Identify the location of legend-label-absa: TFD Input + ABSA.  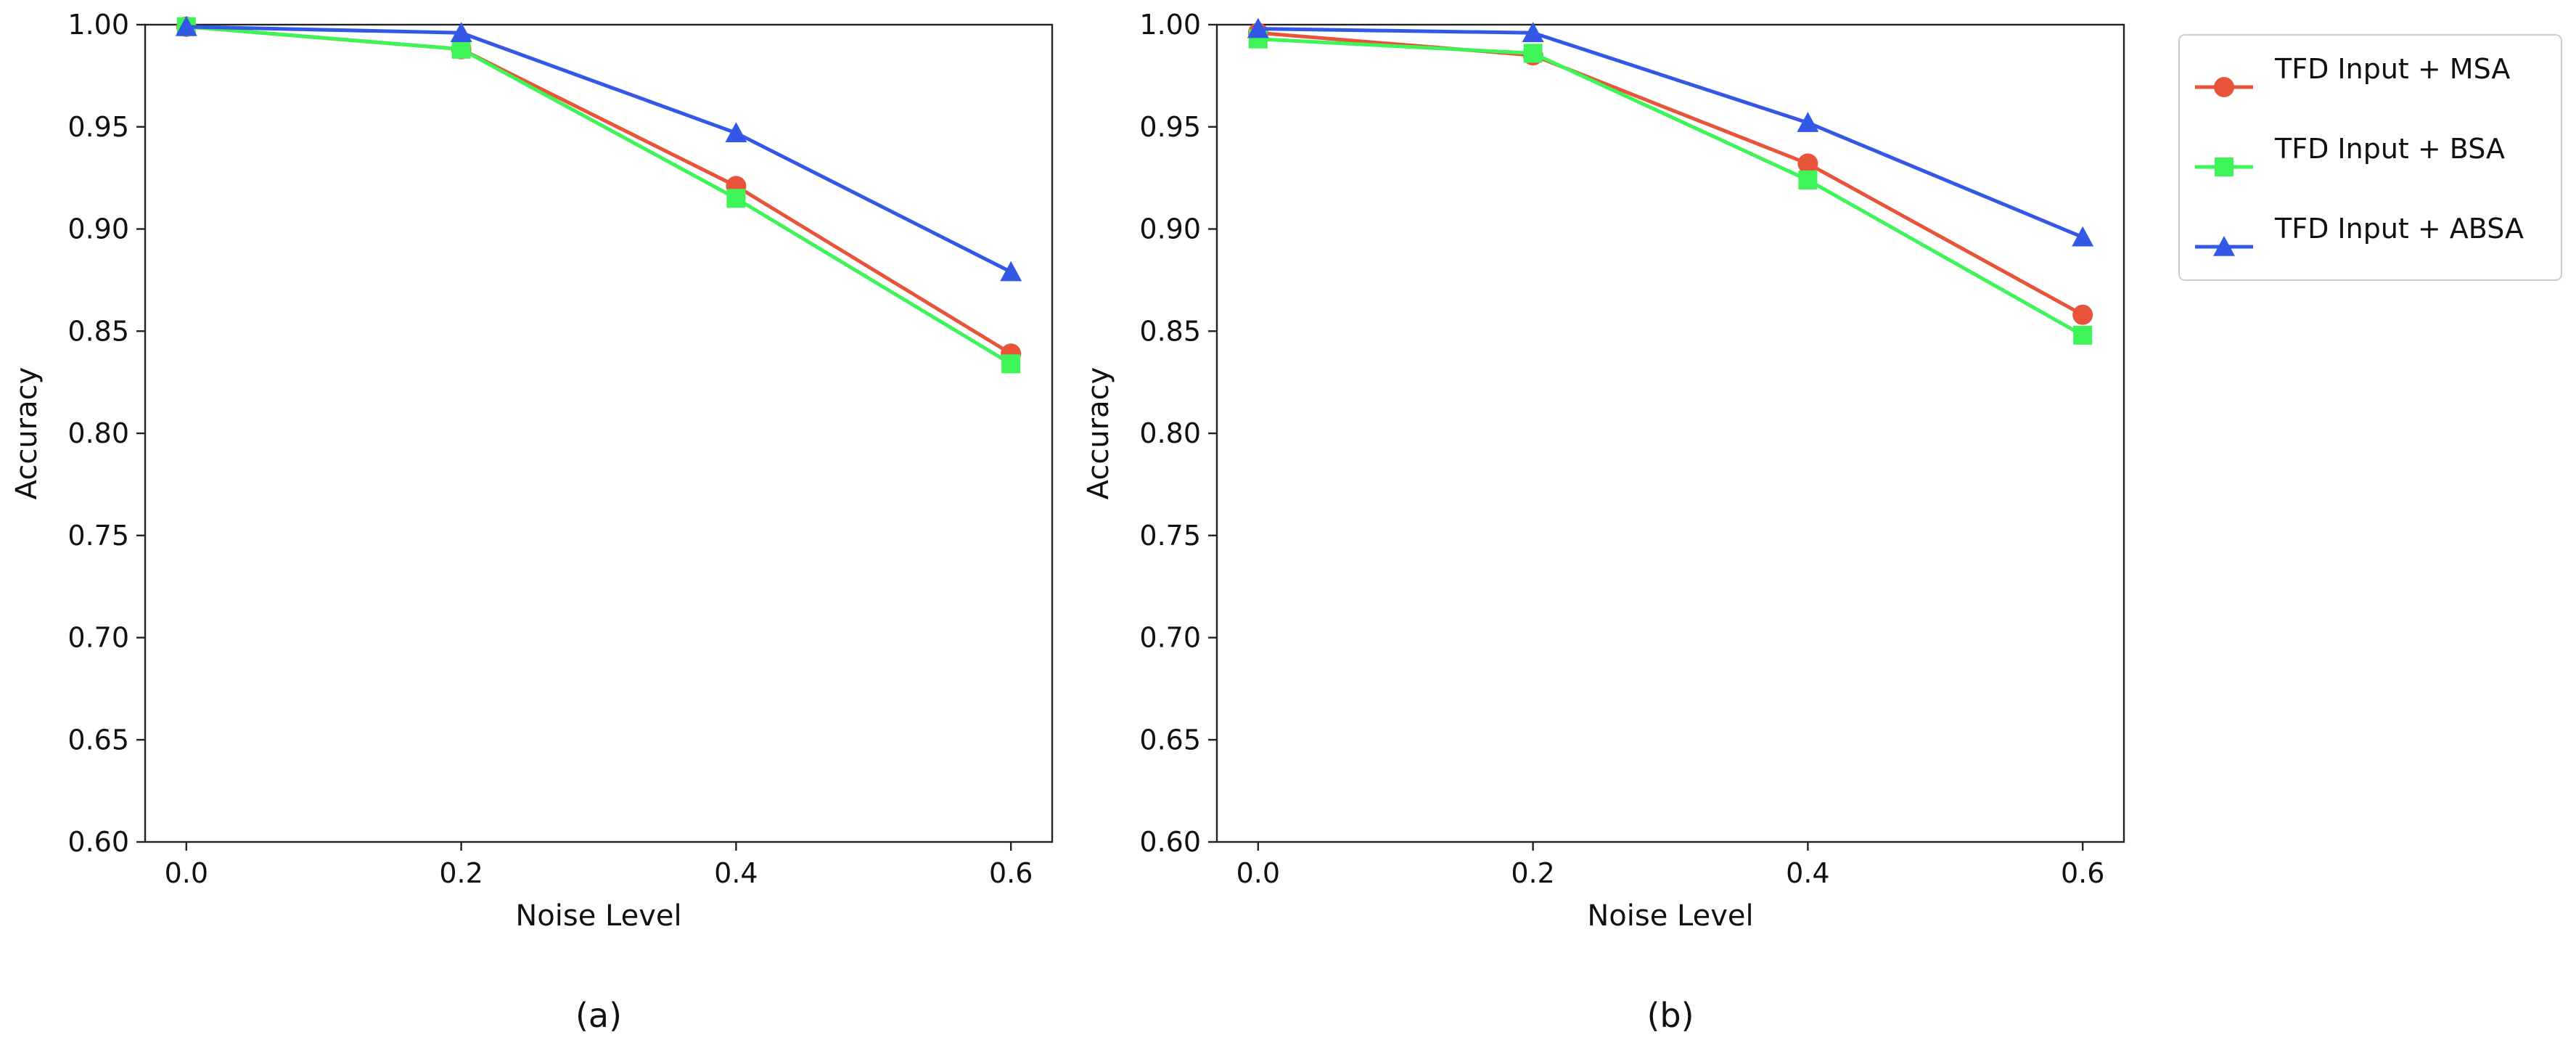
(2399, 229).